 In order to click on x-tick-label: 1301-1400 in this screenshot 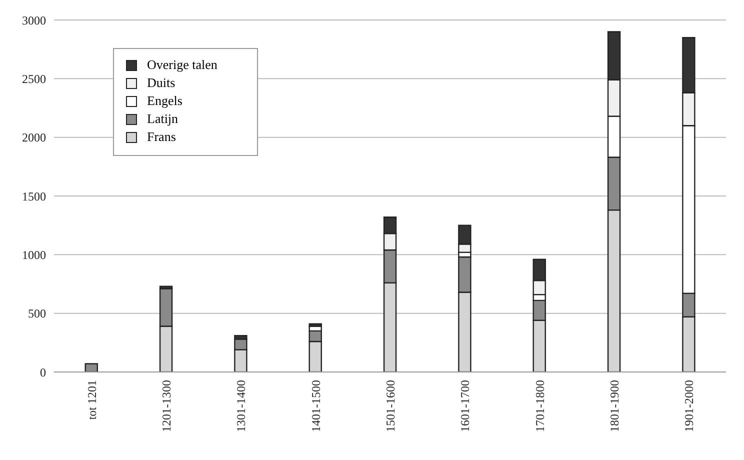, I will do `click(241, 406)`.